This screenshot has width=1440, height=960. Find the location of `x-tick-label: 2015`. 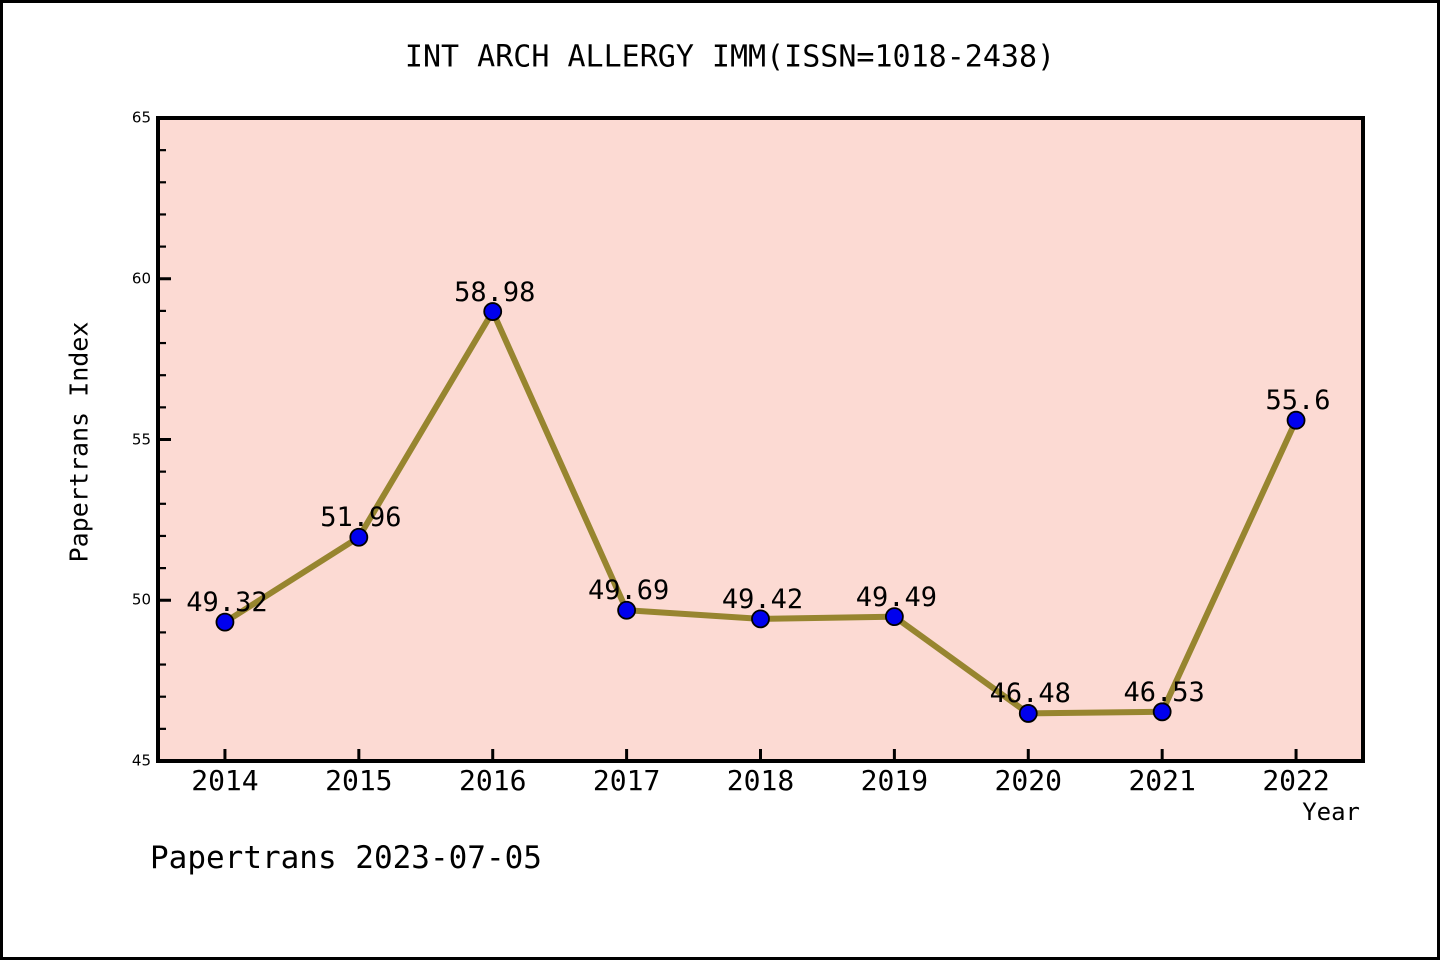

x-tick-label: 2015 is located at coordinates (359, 780).